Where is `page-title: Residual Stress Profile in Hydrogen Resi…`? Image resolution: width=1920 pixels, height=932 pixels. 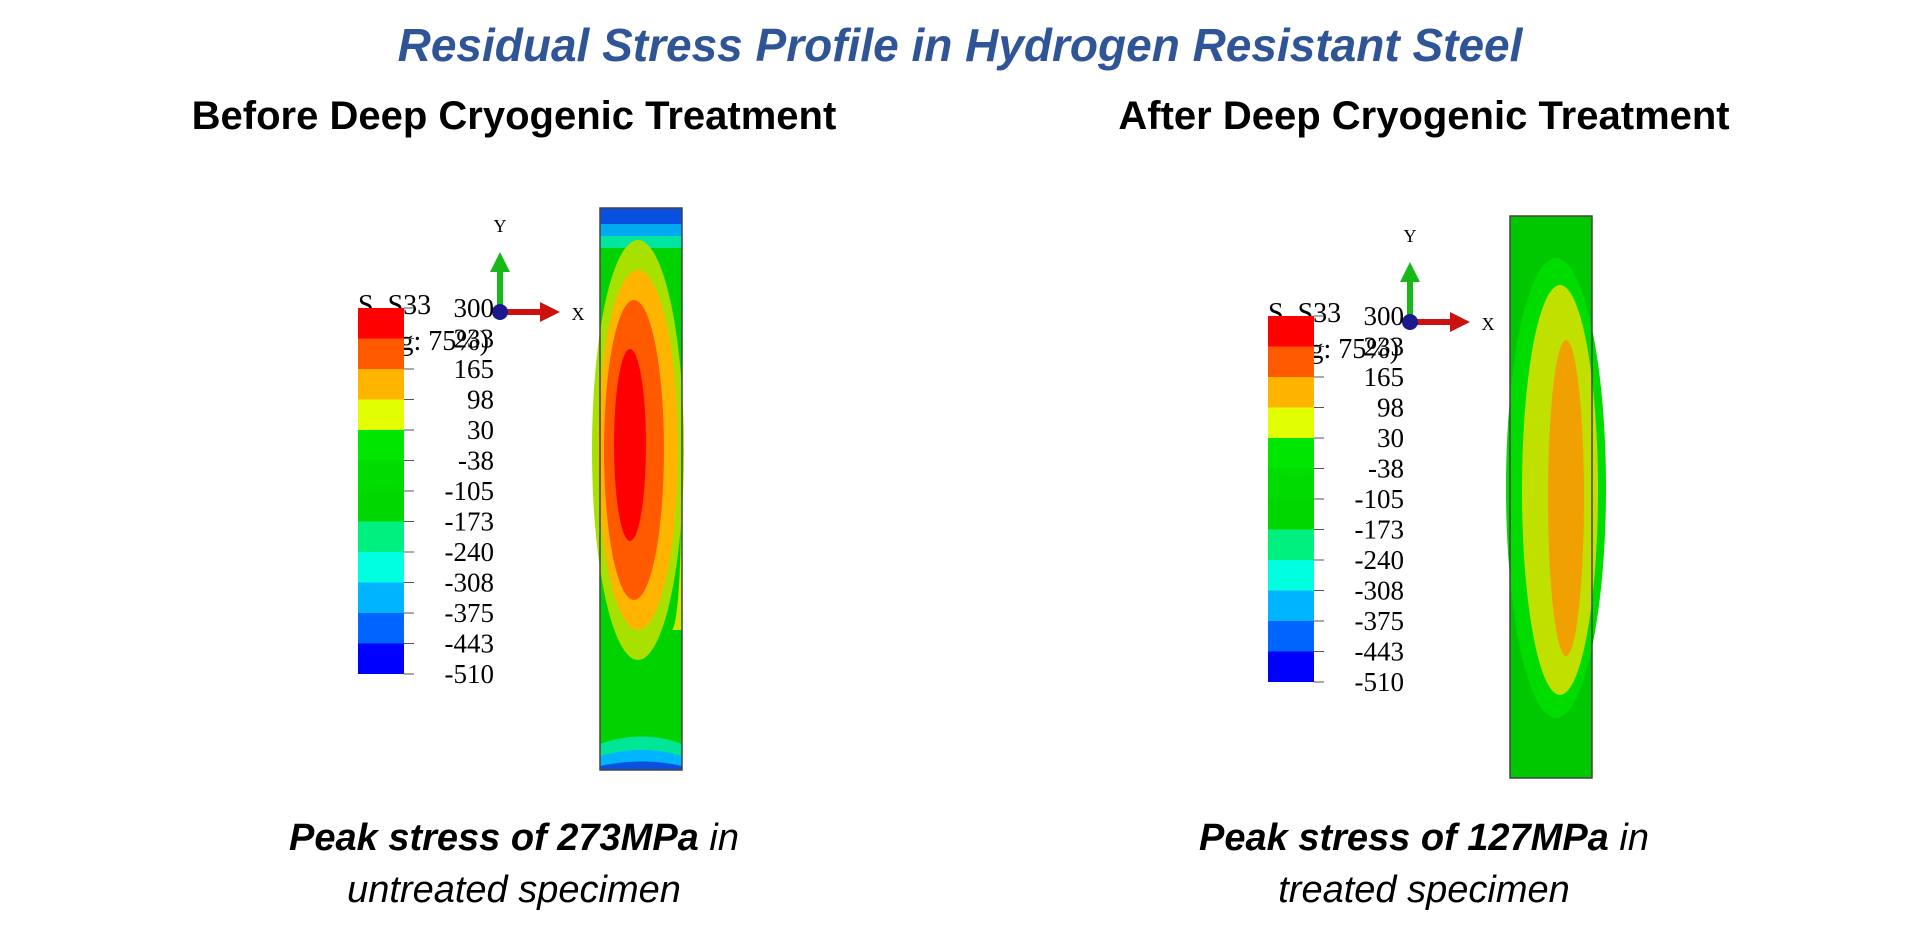
page-title: Residual Stress Profile in Hydrogen Resi… is located at coordinates (960, 45).